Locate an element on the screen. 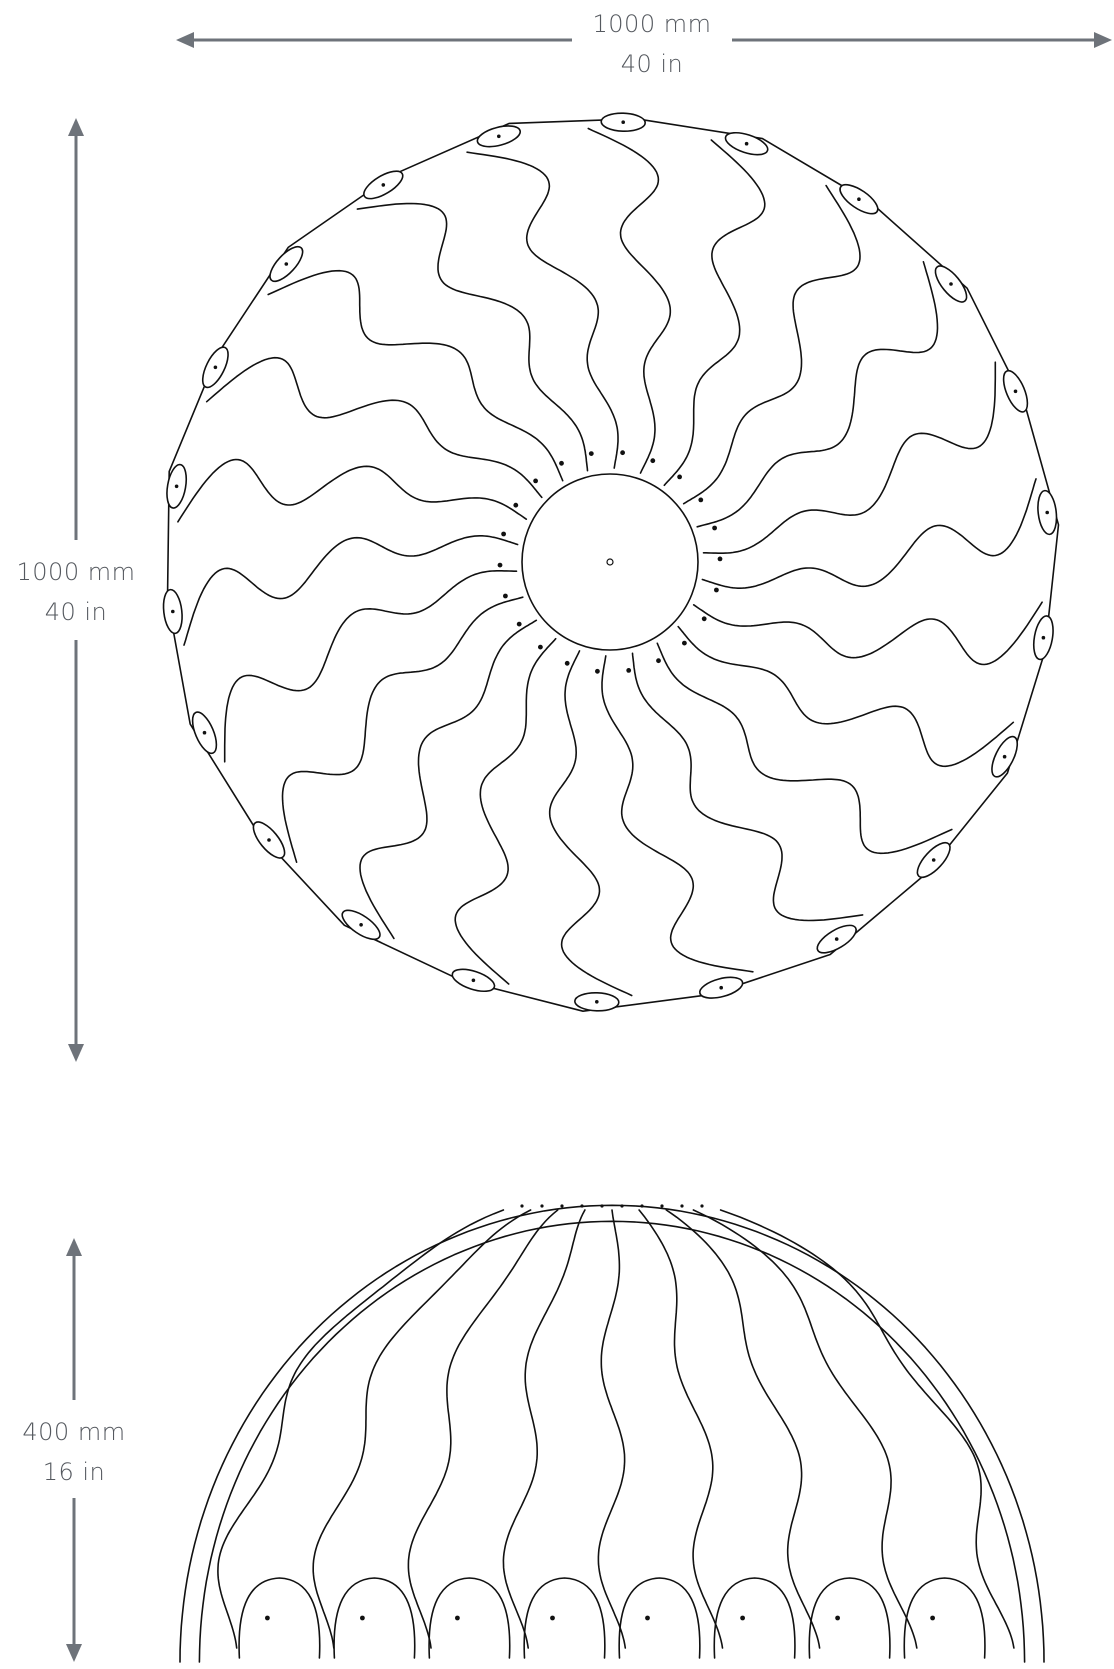  arrowhead-left-icon is located at coordinates (185, 40).